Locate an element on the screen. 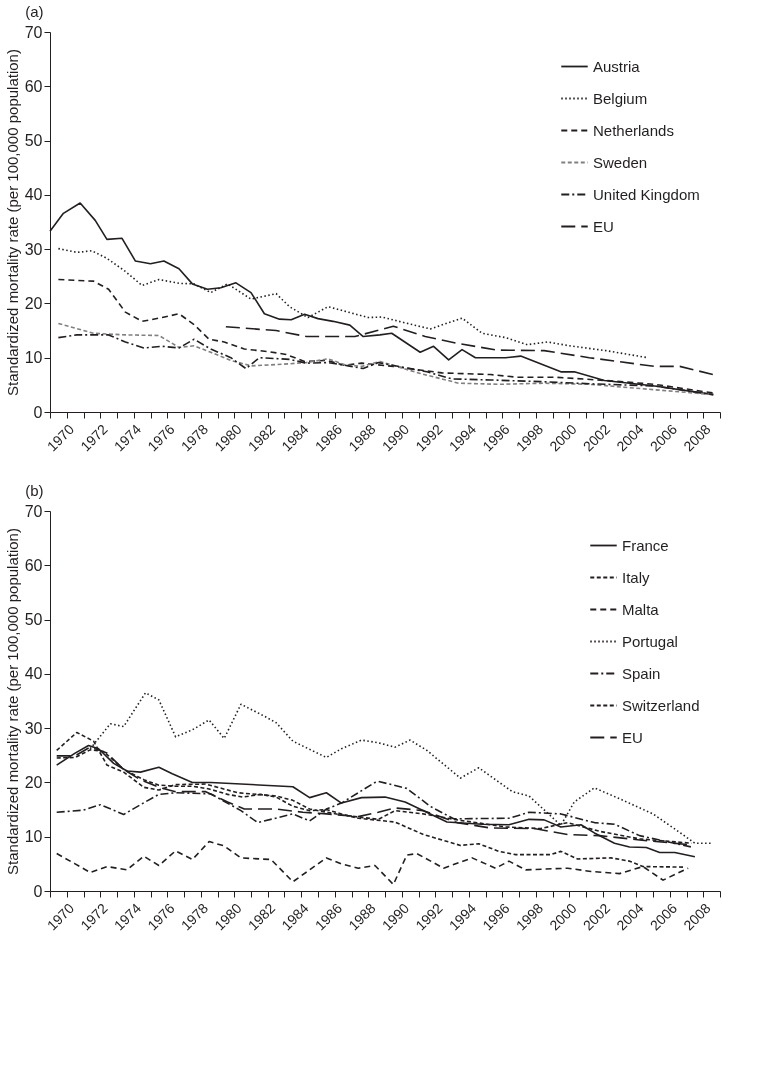  legend-label: Spain is located at coordinates (641, 673).